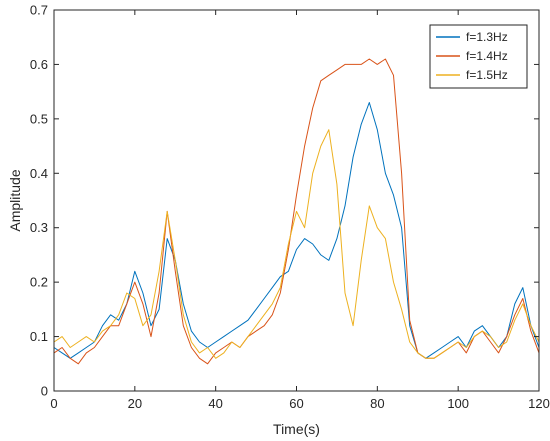 Image resolution: width=550 pixels, height=441 pixels. I want to click on x-tick-label: 0, so click(53, 403).